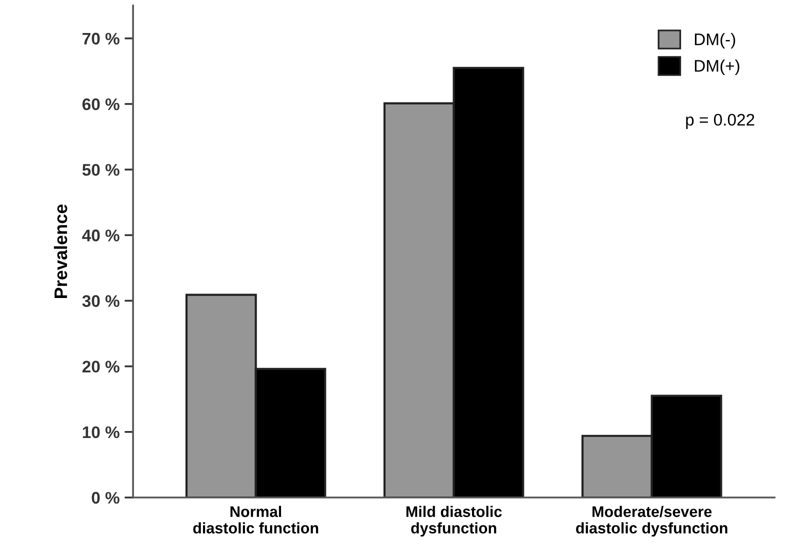 The height and width of the screenshot is (559, 792). I want to click on y-tick-label: 20 %, so click(101, 366).